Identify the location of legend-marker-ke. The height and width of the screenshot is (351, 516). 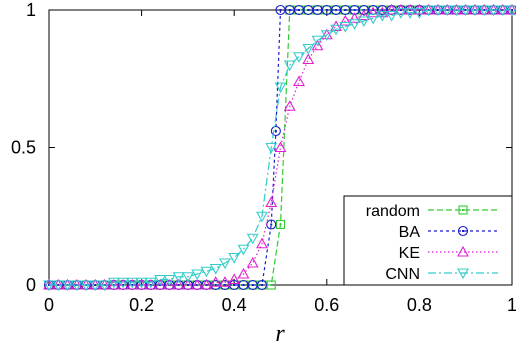
(463, 251).